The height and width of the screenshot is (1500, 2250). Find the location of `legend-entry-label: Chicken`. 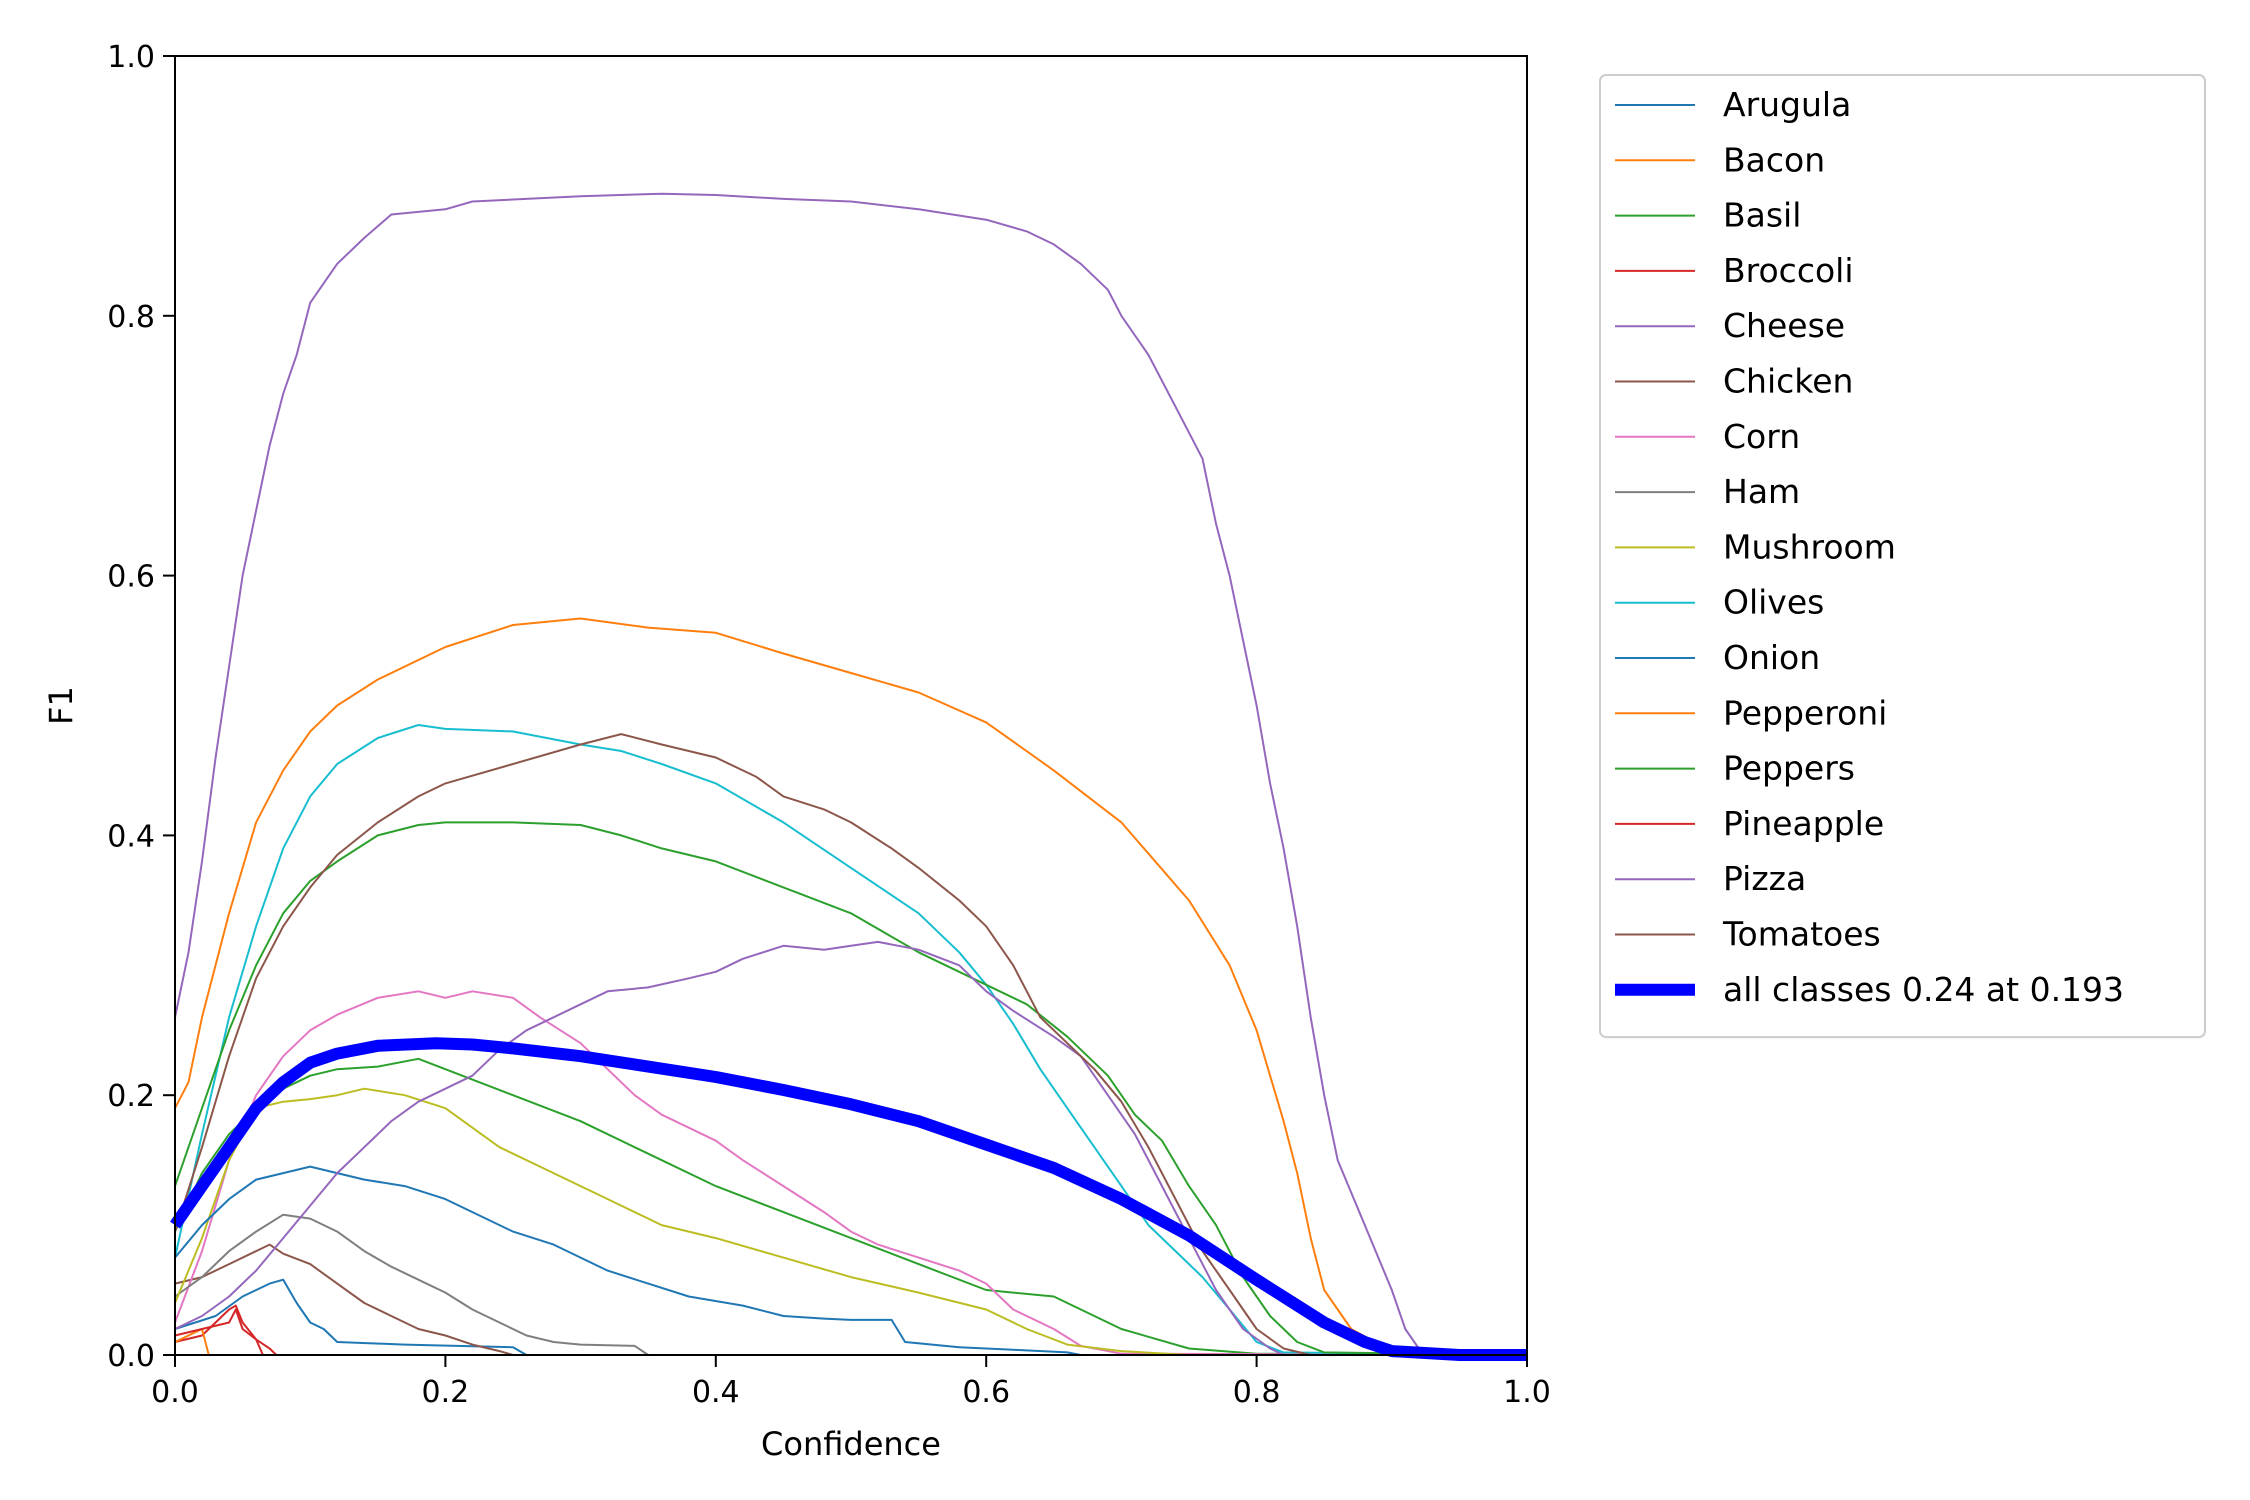

legend-entry-label: Chicken is located at coordinates (1788, 381).